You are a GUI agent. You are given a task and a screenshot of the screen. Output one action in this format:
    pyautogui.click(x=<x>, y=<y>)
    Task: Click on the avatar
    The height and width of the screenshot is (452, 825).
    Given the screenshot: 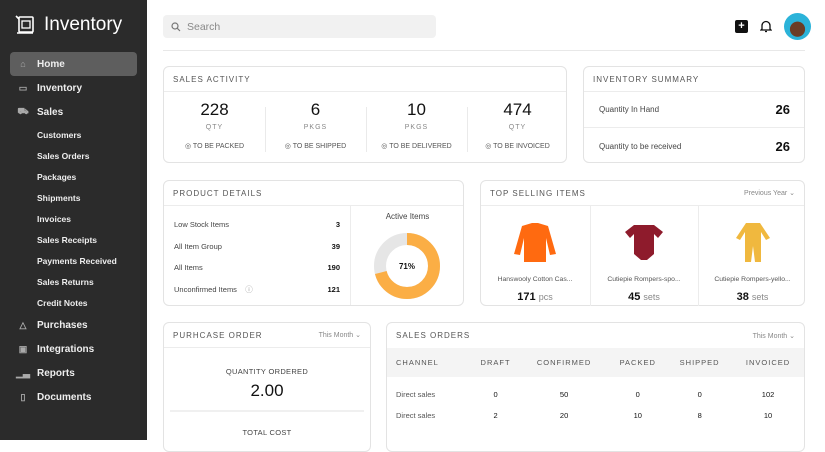 What is the action you would take?
    pyautogui.click(x=797, y=26)
    